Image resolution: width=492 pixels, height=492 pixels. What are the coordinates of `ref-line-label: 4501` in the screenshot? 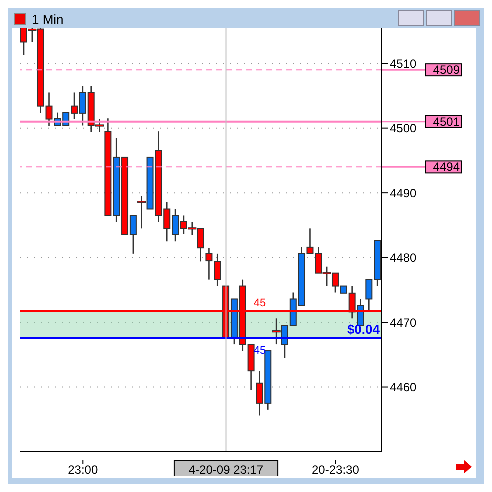 It's located at (446, 121).